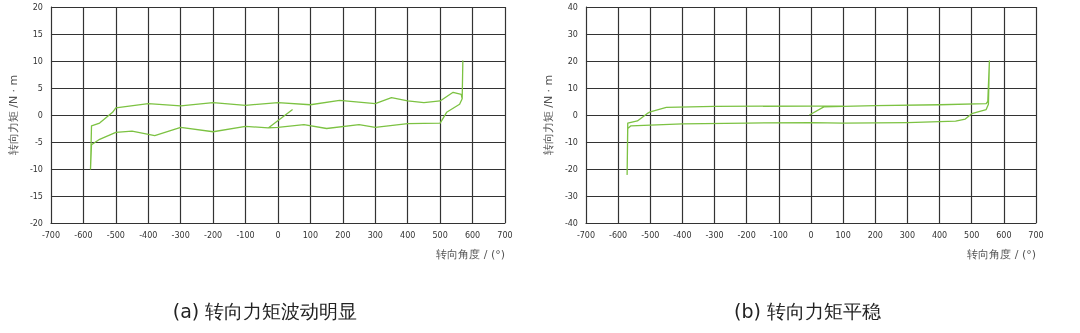  What do you see at coordinates (572, 34) in the screenshot?
I see `y-tick-label: 30` at bounding box center [572, 34].